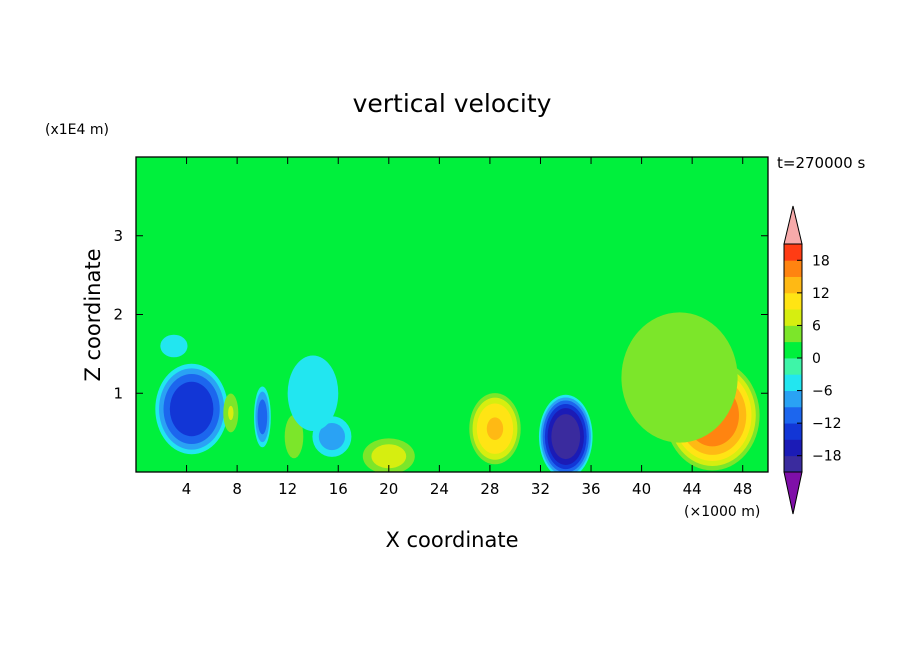  I want to click on colorbar-tick-label: −18, so click(827, 457).